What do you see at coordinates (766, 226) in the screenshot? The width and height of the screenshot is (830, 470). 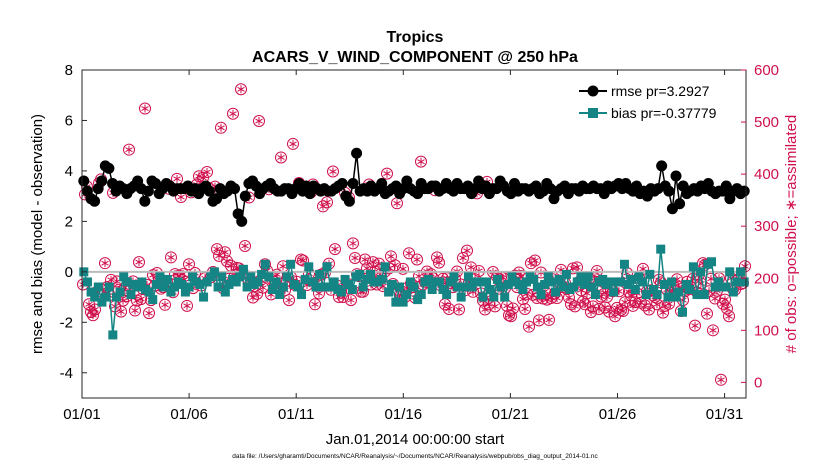 I see `y-right-tick-label: 300` at bounding box center [766, 226].